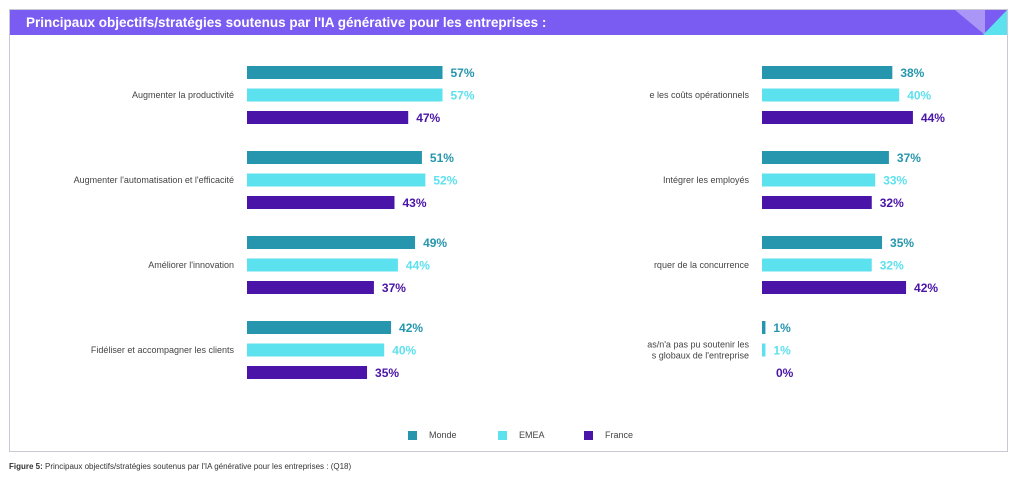 The width and height of the screenshot is (1024, 486). What do you see at coordinates (700, 356) in the screenshot?
I see `category-label: s globaux de l'entreprise` at bounding box center [700, 356].